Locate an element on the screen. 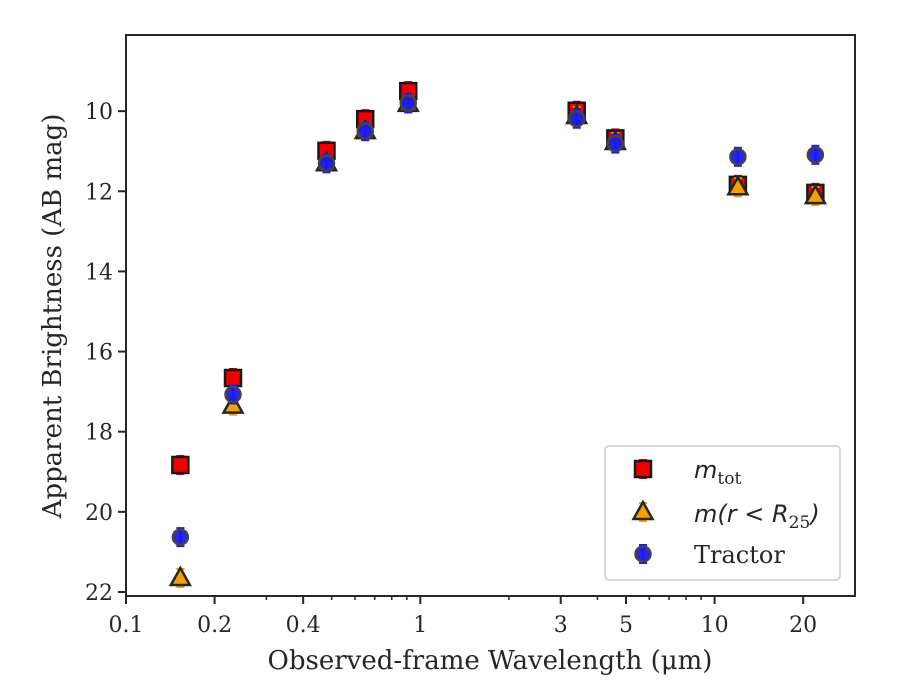 The height and width of the screenshot is (700, 900). x-tick-label-3: 1 is located at coordinates (420, 625).